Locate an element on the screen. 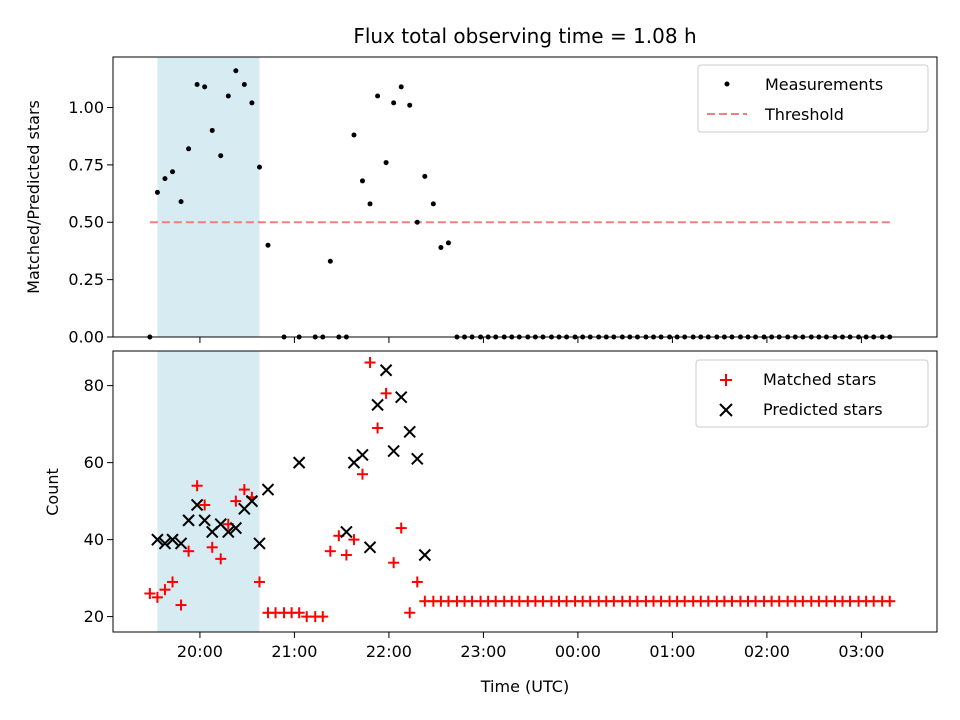 The height and width of the screenshot is (720, 960). bottom-x-axis-ticks: 20:00 21:00 22:00 23:00 00:00 01:00 02:00 03:00 is located at coordinates (530, 646).